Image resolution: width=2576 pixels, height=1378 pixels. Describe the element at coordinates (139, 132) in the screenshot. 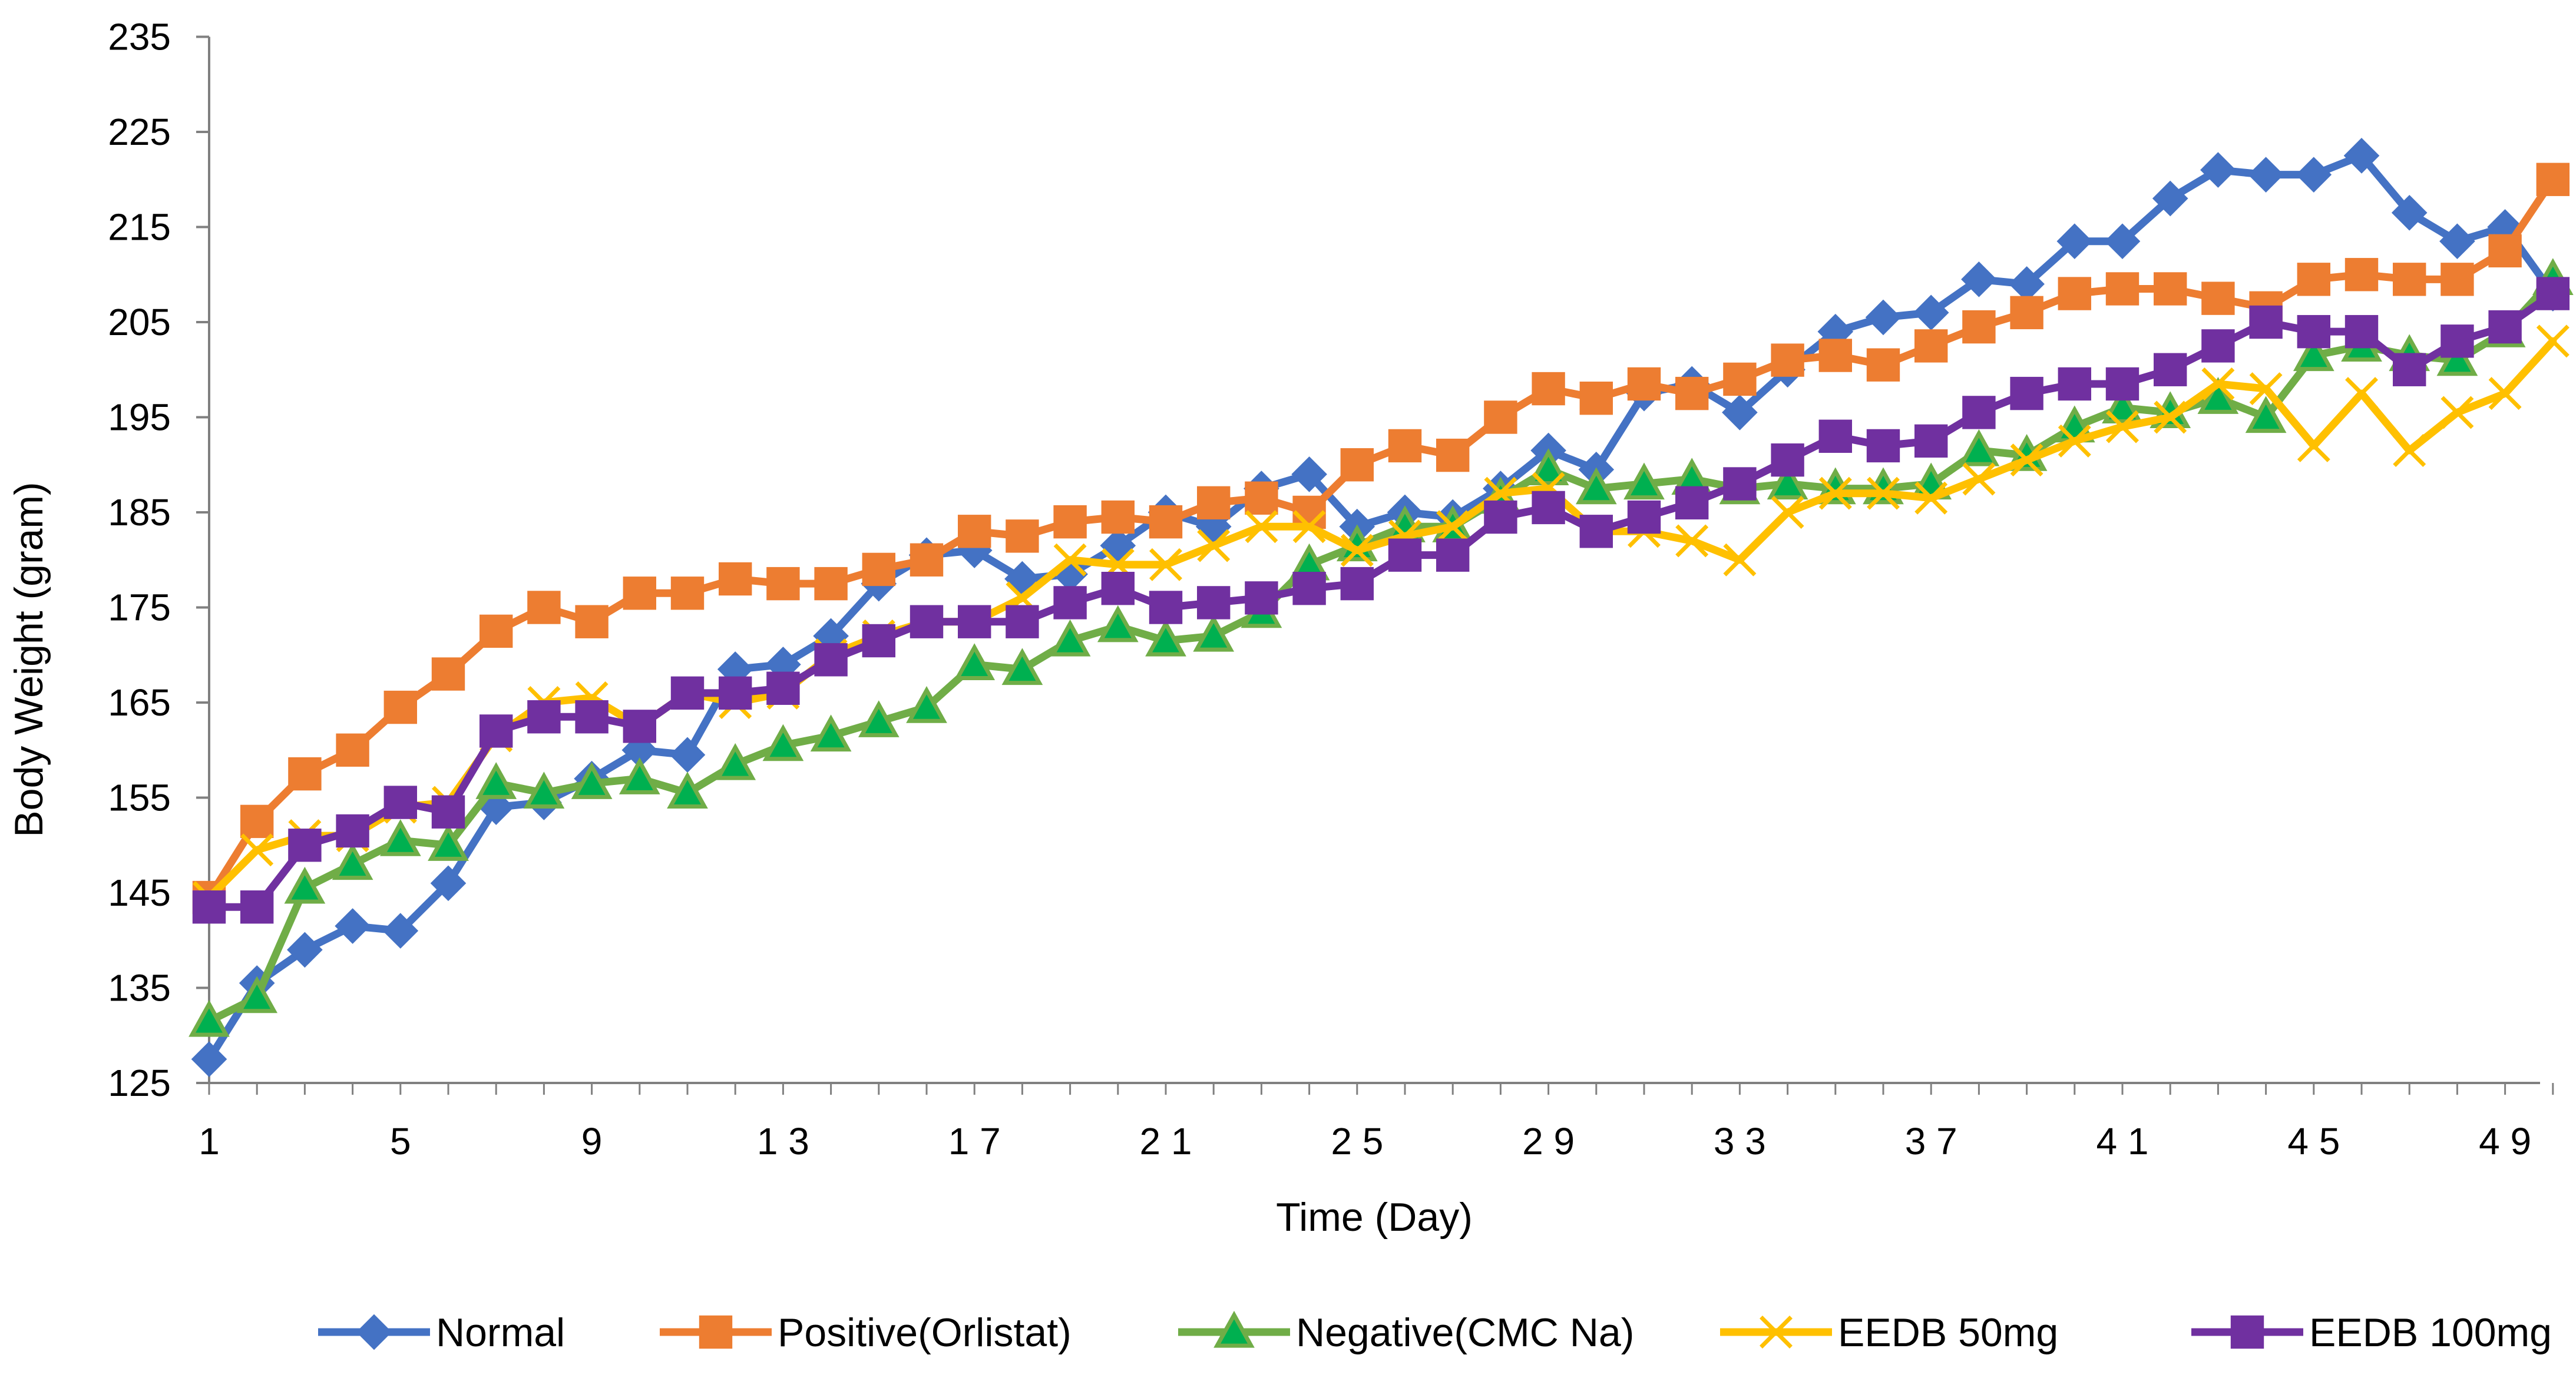

I see `y-tick-label: 225` at that location.